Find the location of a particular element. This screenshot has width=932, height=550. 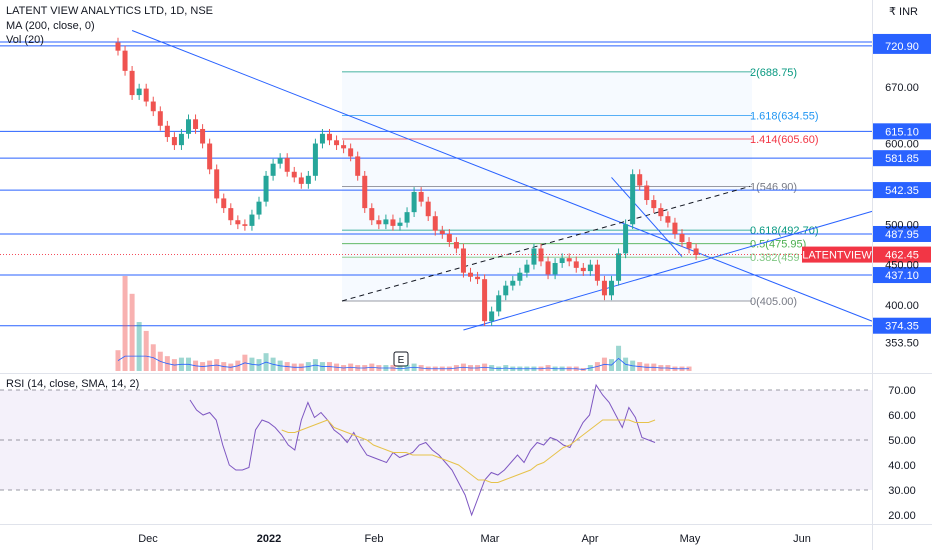

ma-indicator-label: MA (200, close, 0) is located at coordinates (50, 26).